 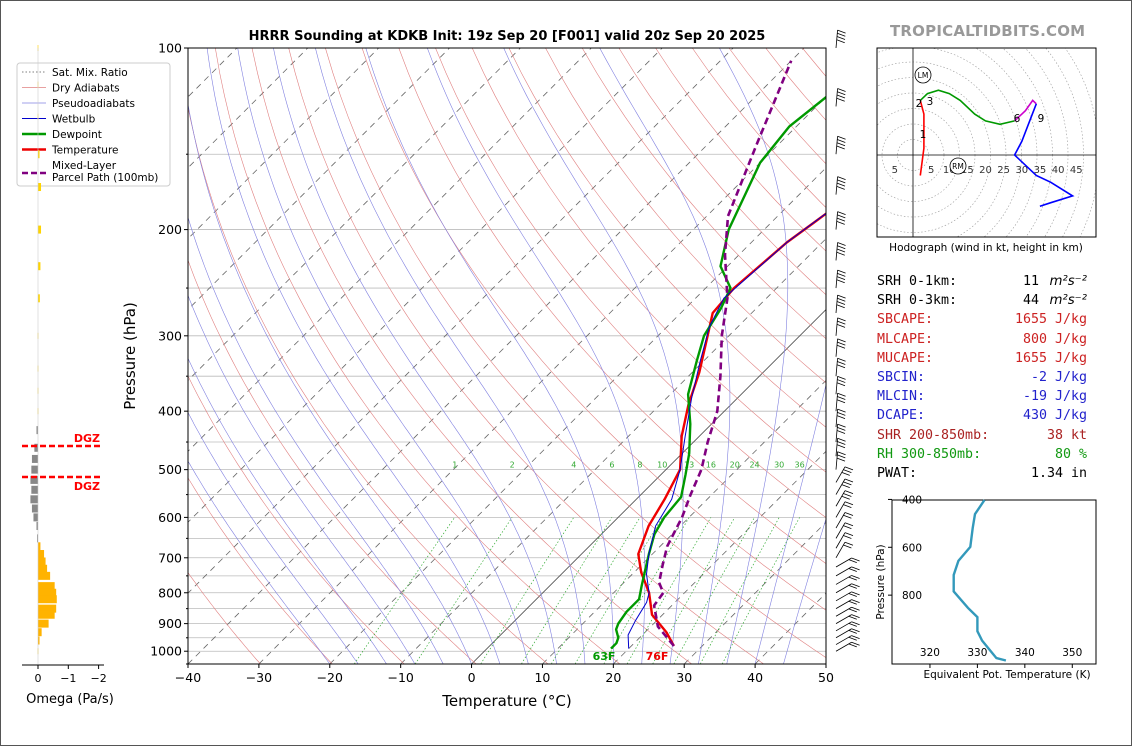 I want to click on skewt-y-axis-label: Pressure (hPa), so click(x=130, y=356).